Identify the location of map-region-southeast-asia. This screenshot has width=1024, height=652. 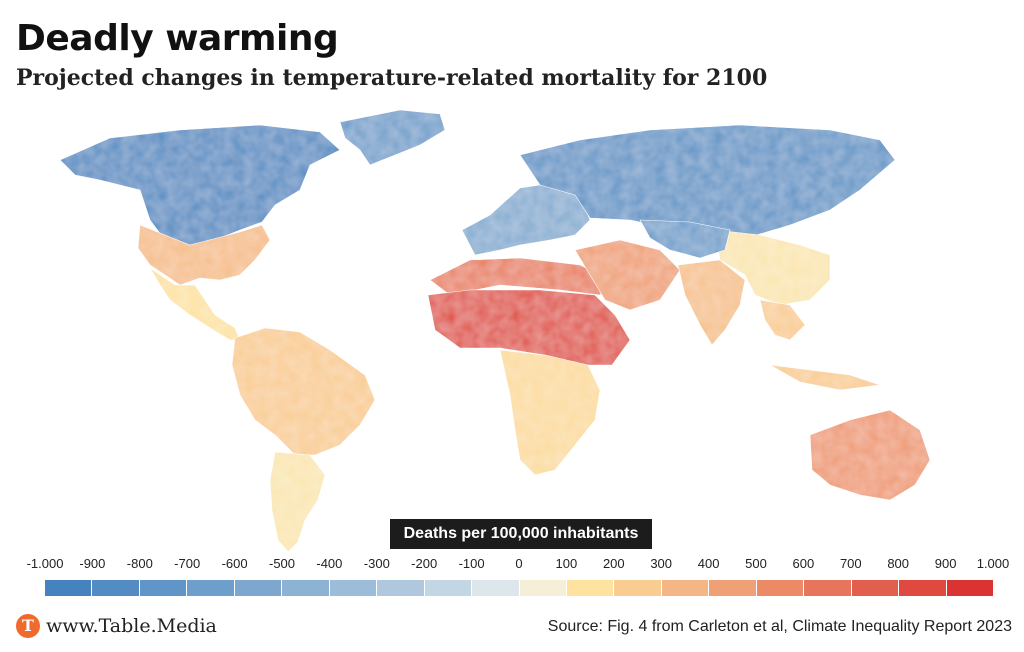
(820, 345).